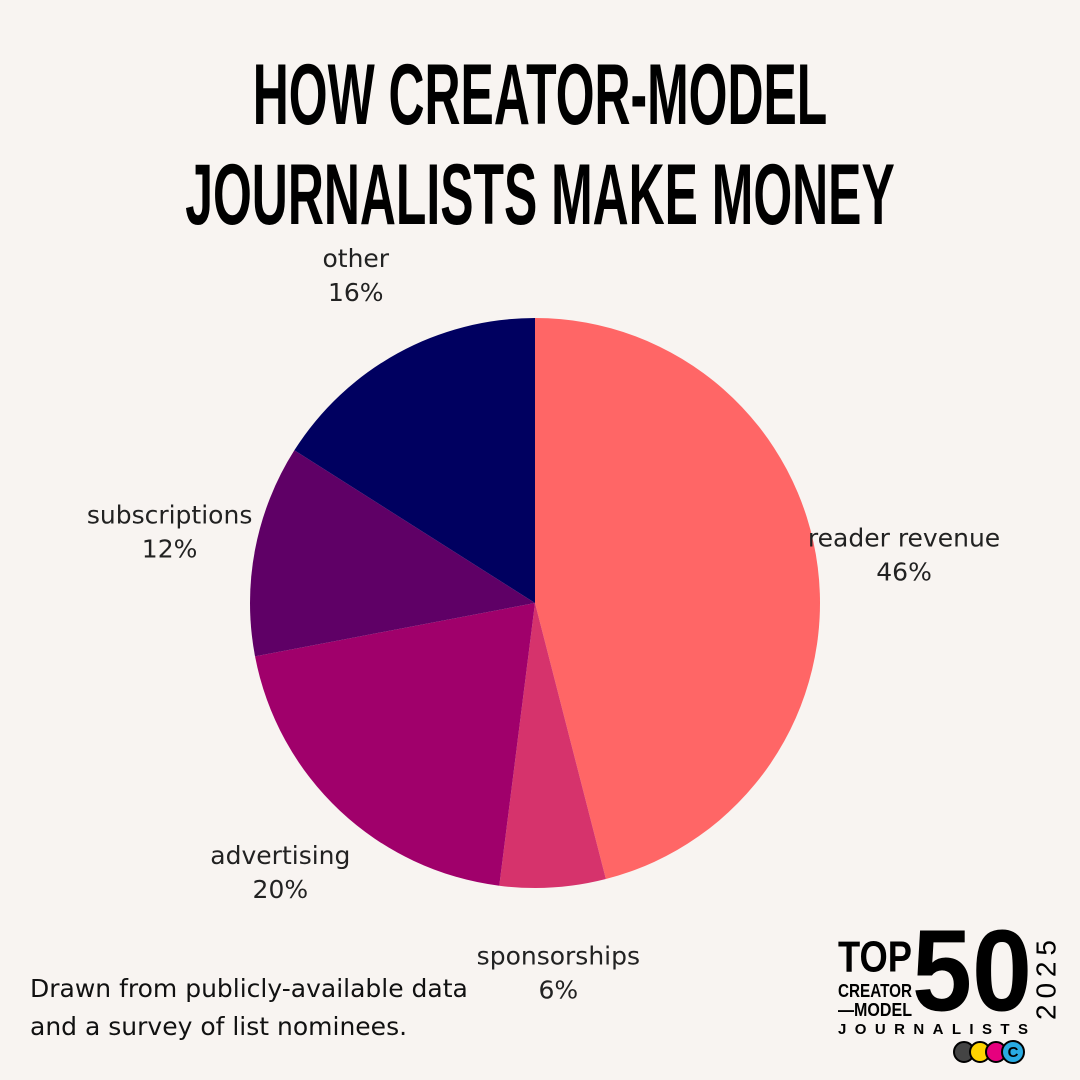  What do you see at coordinates (904, 537) in the screenshot?
I see `slice-label: reader revenue` at bounding box center [904, 537].